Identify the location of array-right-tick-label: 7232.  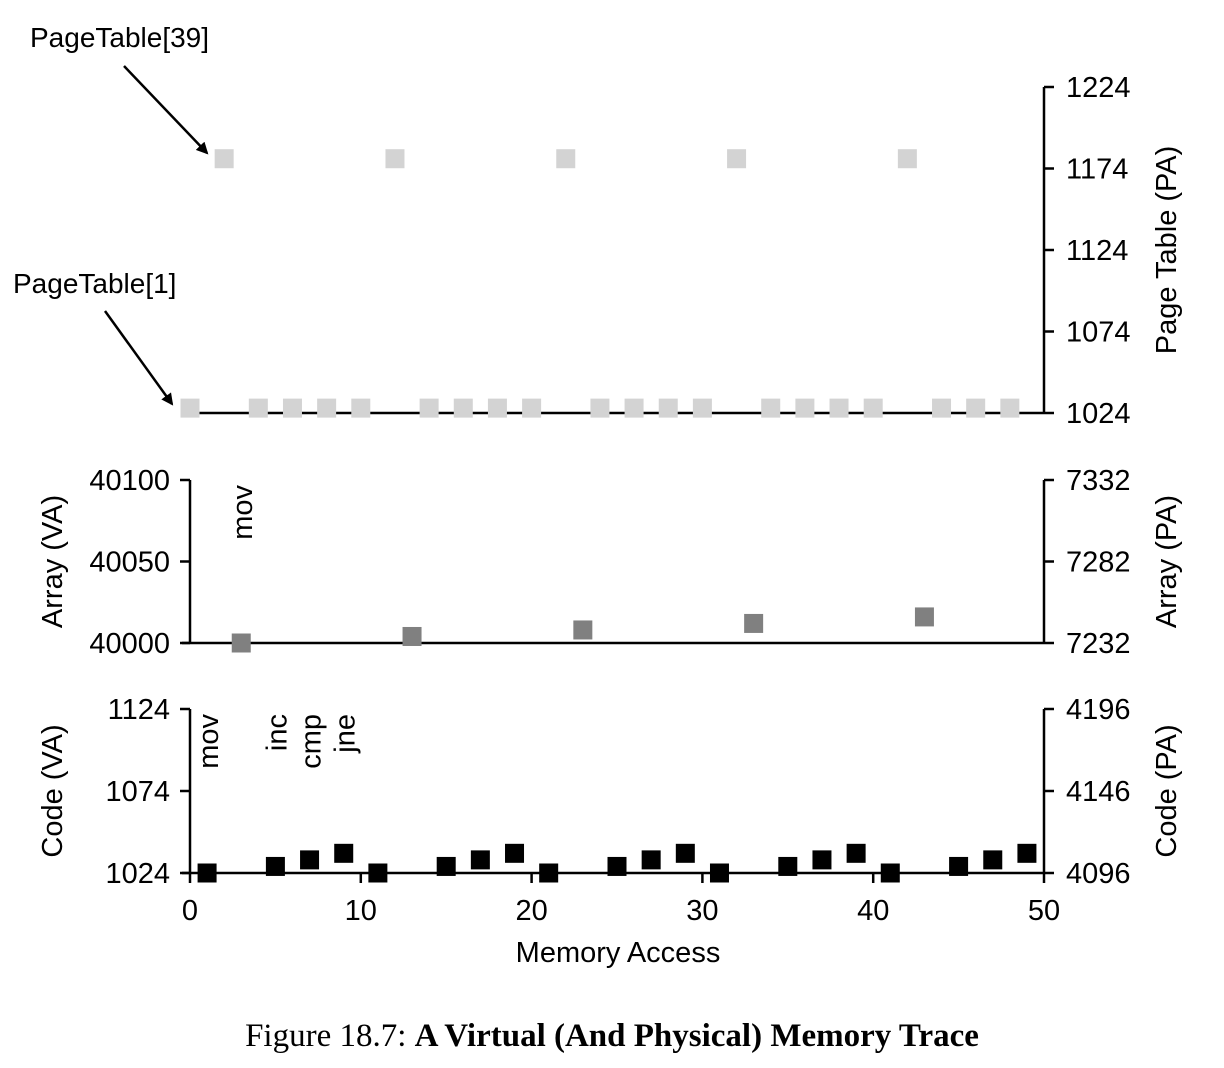
(1098, 644).